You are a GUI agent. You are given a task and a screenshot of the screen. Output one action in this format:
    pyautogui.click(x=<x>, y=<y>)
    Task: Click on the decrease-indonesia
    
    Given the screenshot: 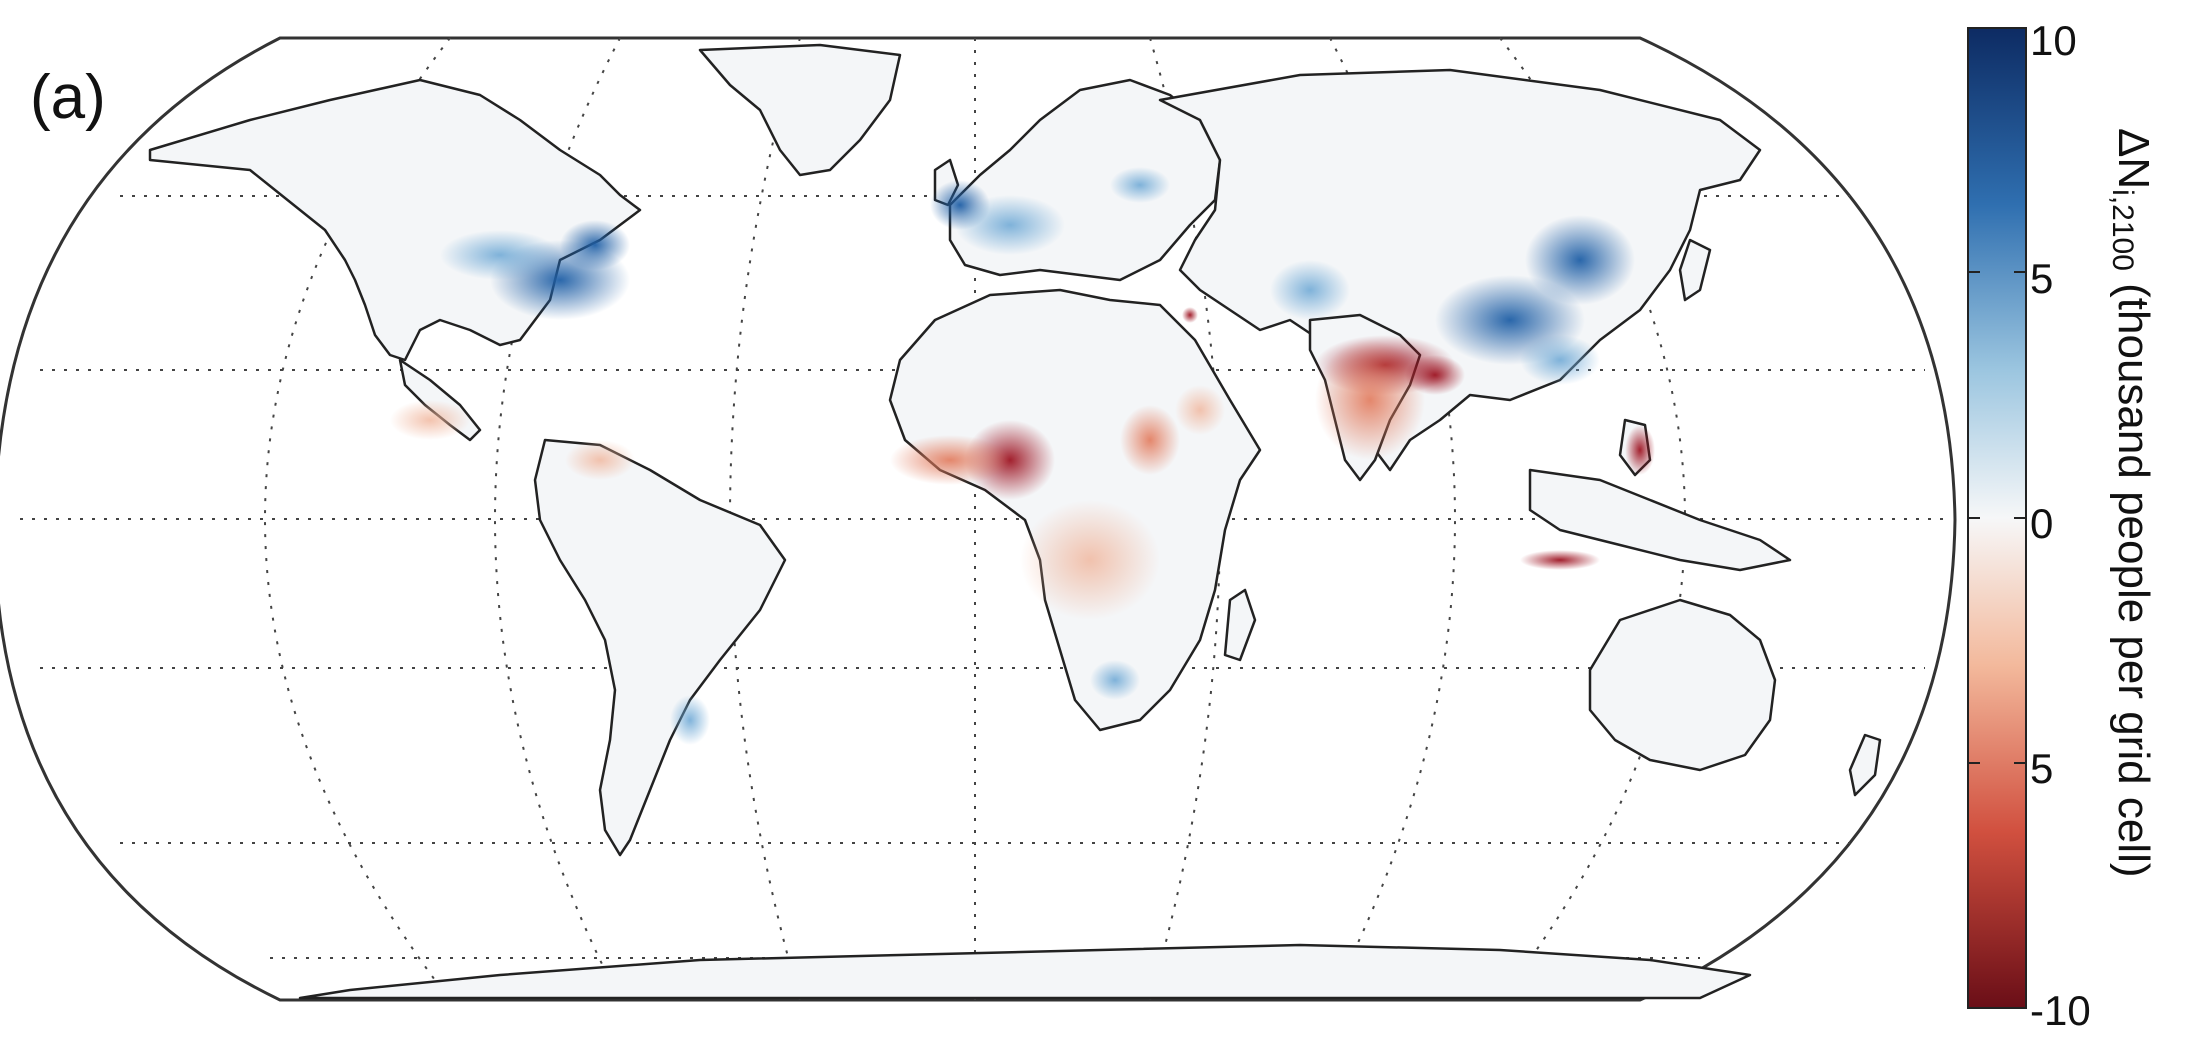 What is the action you would take?
    pyautogui.click(x=1560, y=560)
    